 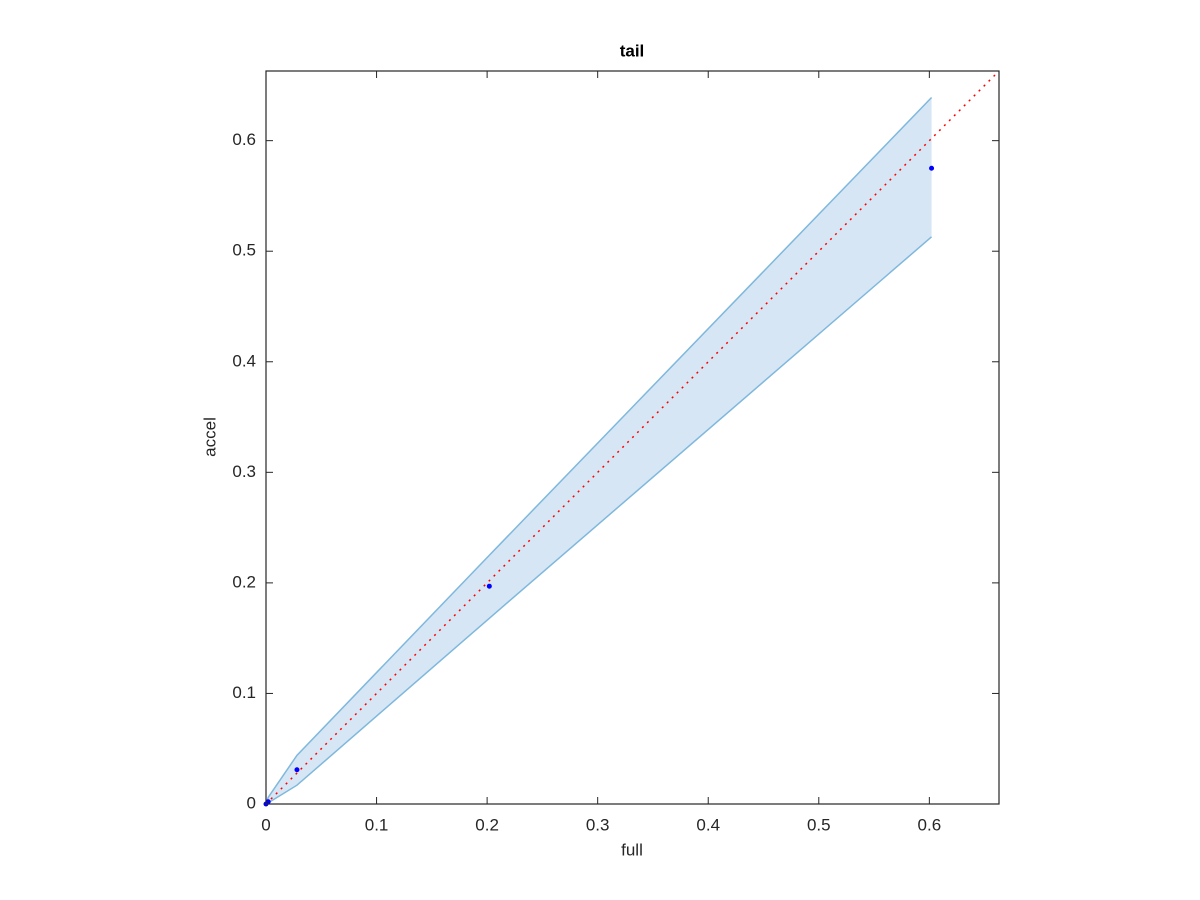 I want to click on x-tick-label: 0.4, so click(x=708, y=824).